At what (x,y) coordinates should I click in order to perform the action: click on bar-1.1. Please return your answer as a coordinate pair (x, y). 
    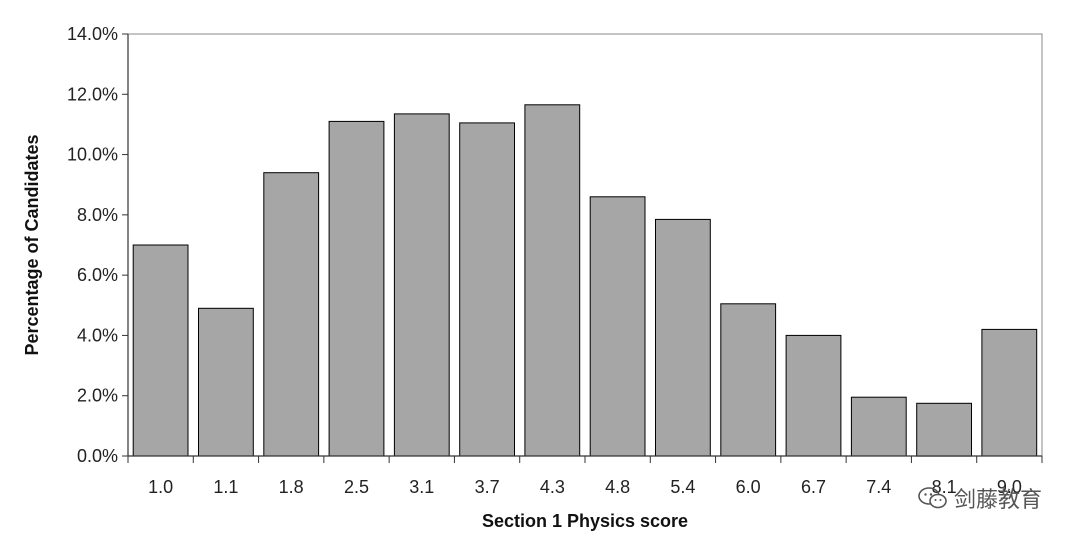
    Looking at the image, I should click on (226, 382).